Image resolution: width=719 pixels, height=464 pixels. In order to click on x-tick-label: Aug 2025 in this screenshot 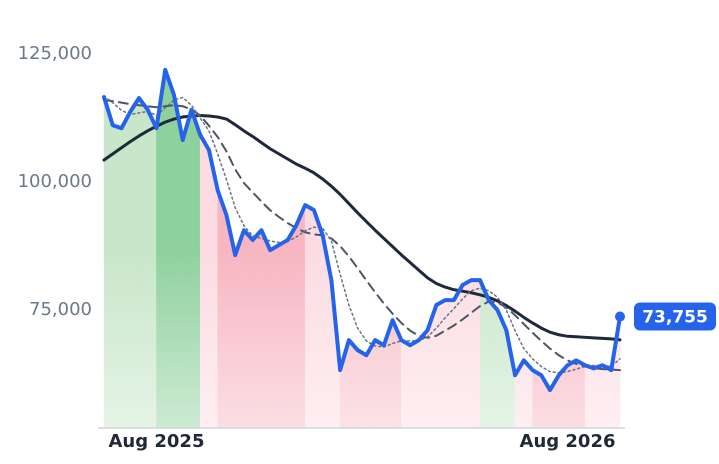, I will do `click(156, 441)`.